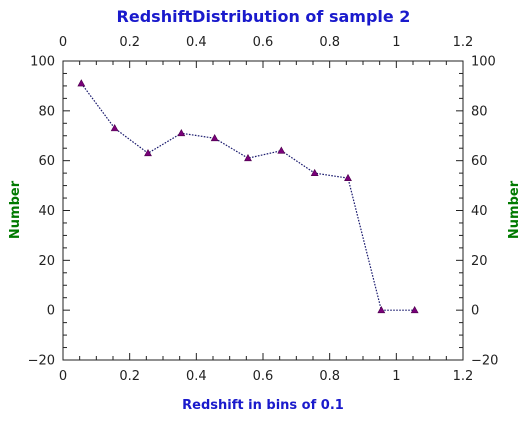 Image resolution: width=527 pixels, height=421 pixels. I want to click on y-tick-label-left: 100, so click(42, 62).